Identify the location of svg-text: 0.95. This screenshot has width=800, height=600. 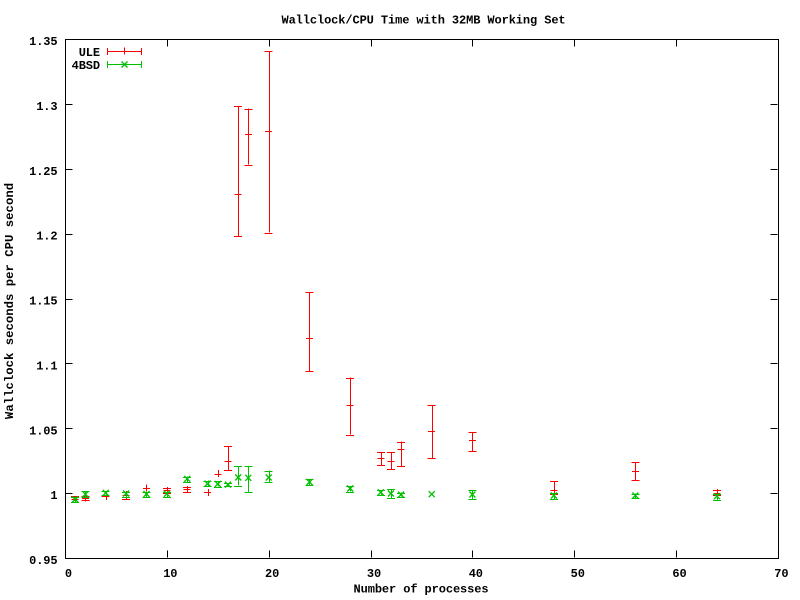
(43, 561).